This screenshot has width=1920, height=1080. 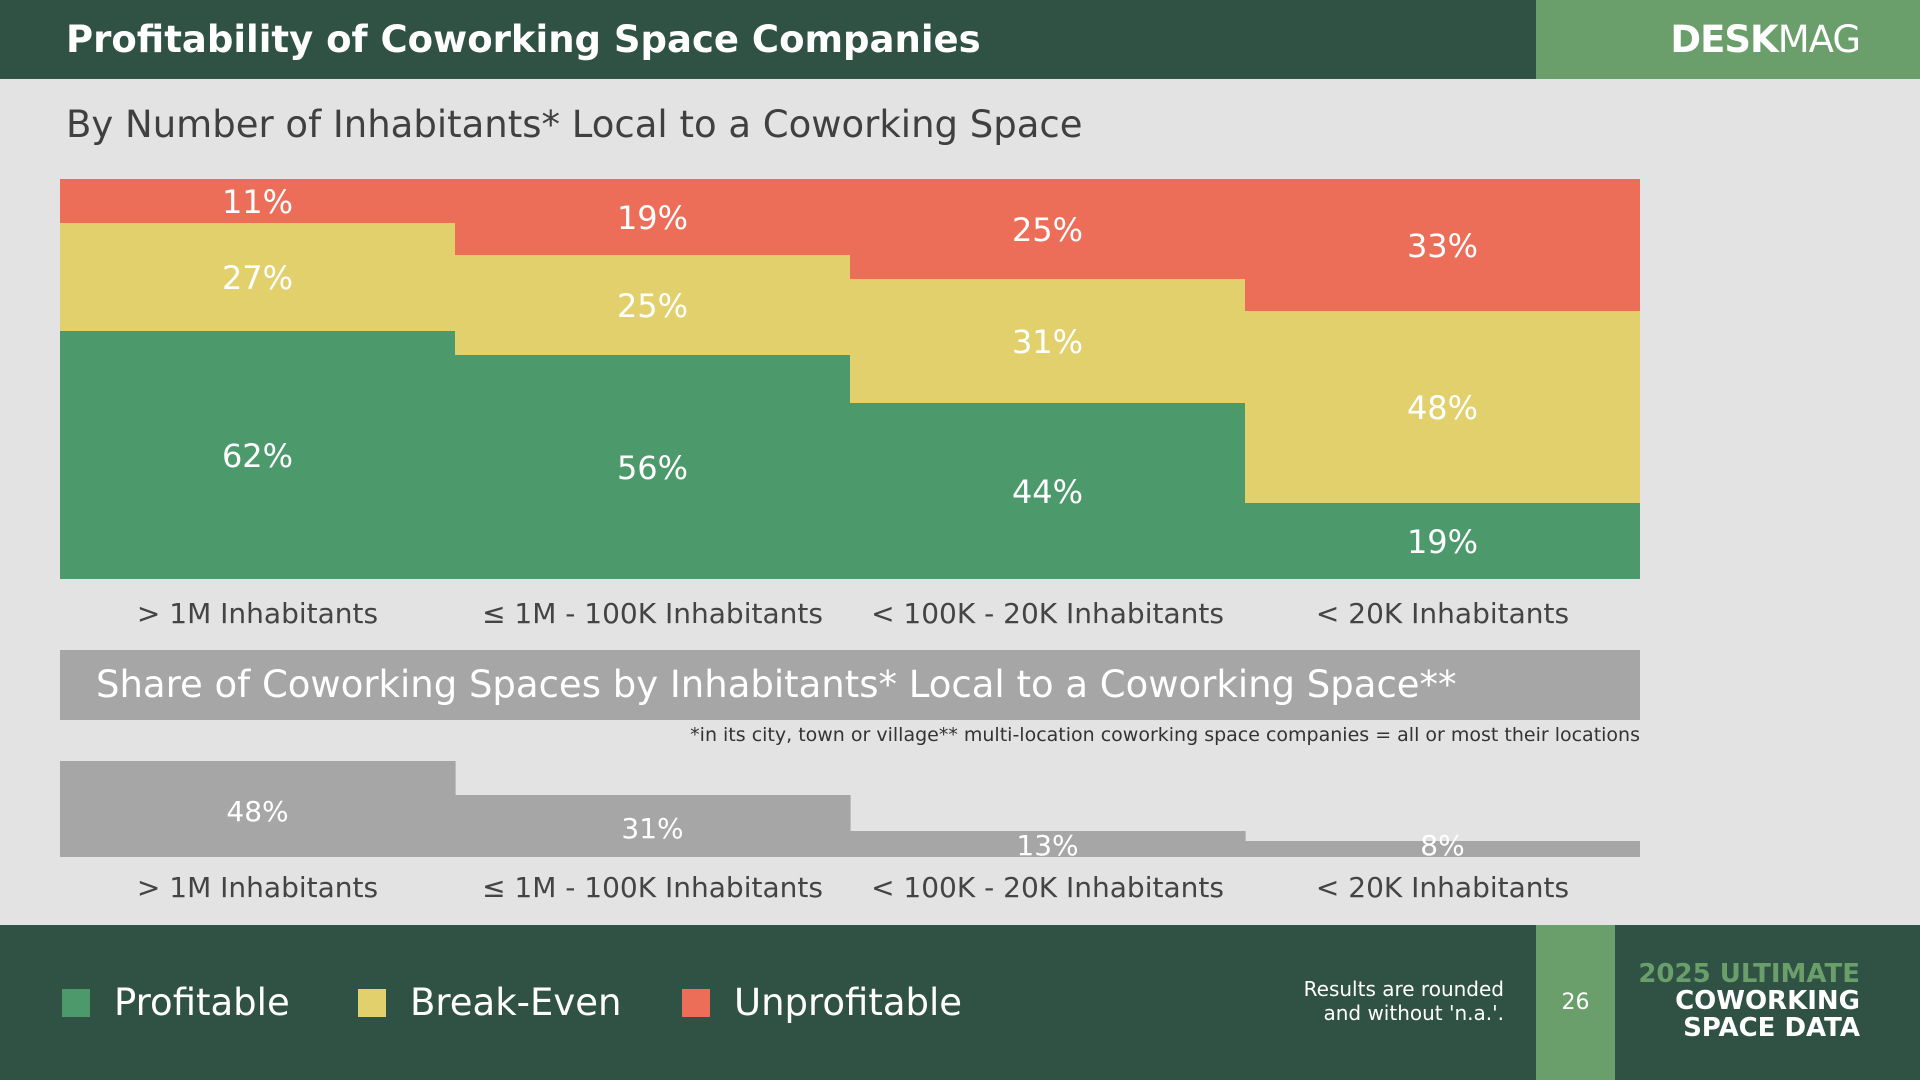 What do you see at coordinates (516, 1002) in the screenshot?
I see `legend-label: Break-Even` at bounding box center [516, 1002].